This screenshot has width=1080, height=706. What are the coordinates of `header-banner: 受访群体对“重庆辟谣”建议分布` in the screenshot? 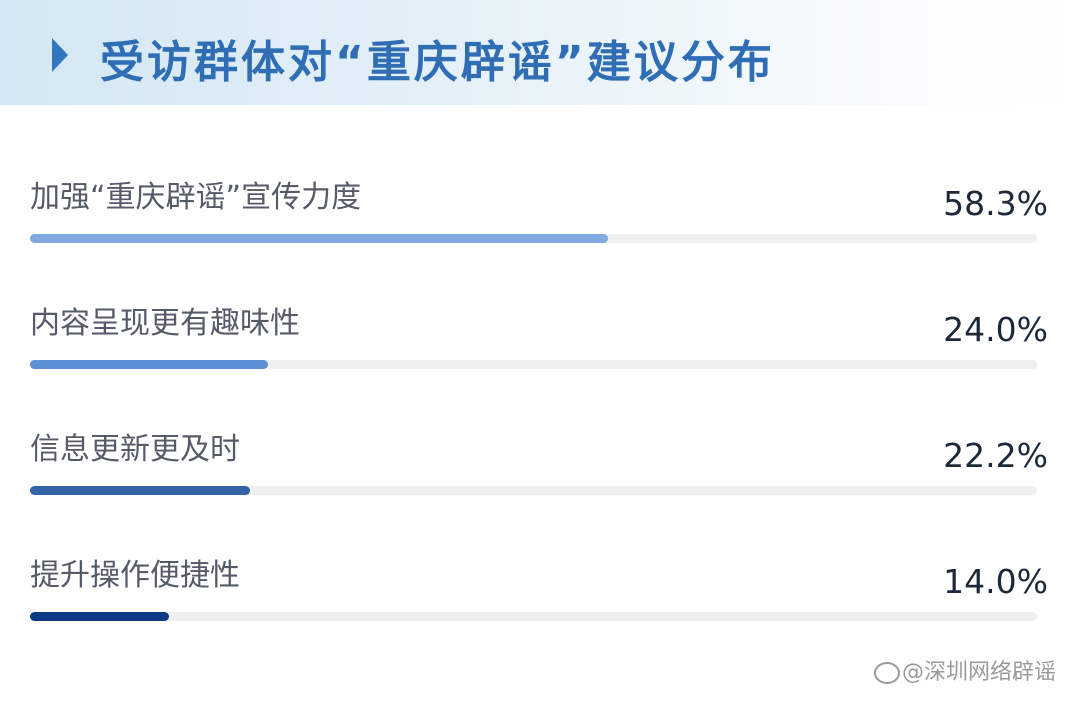 It's located at (540, 52).